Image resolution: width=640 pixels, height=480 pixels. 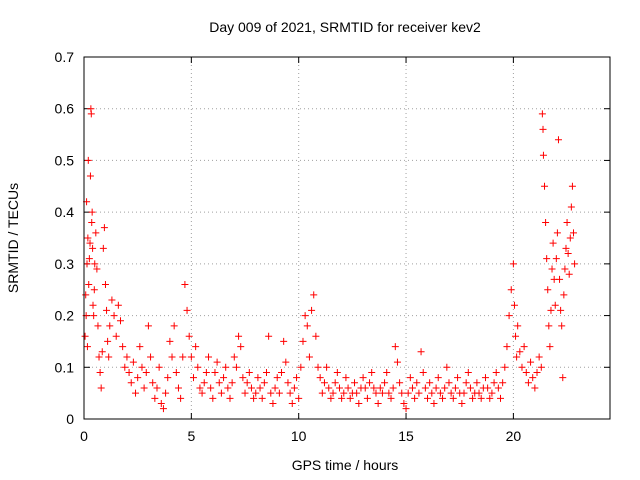 What do you see at coordinates (65, 109) in the screenshot?
I see `y-tick-label: 0.6` at bounding box center [65, 109].